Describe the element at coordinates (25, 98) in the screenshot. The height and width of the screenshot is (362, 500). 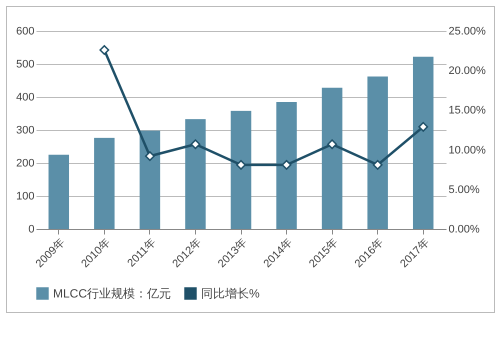
I see `y-tick-label: 400` at that location.